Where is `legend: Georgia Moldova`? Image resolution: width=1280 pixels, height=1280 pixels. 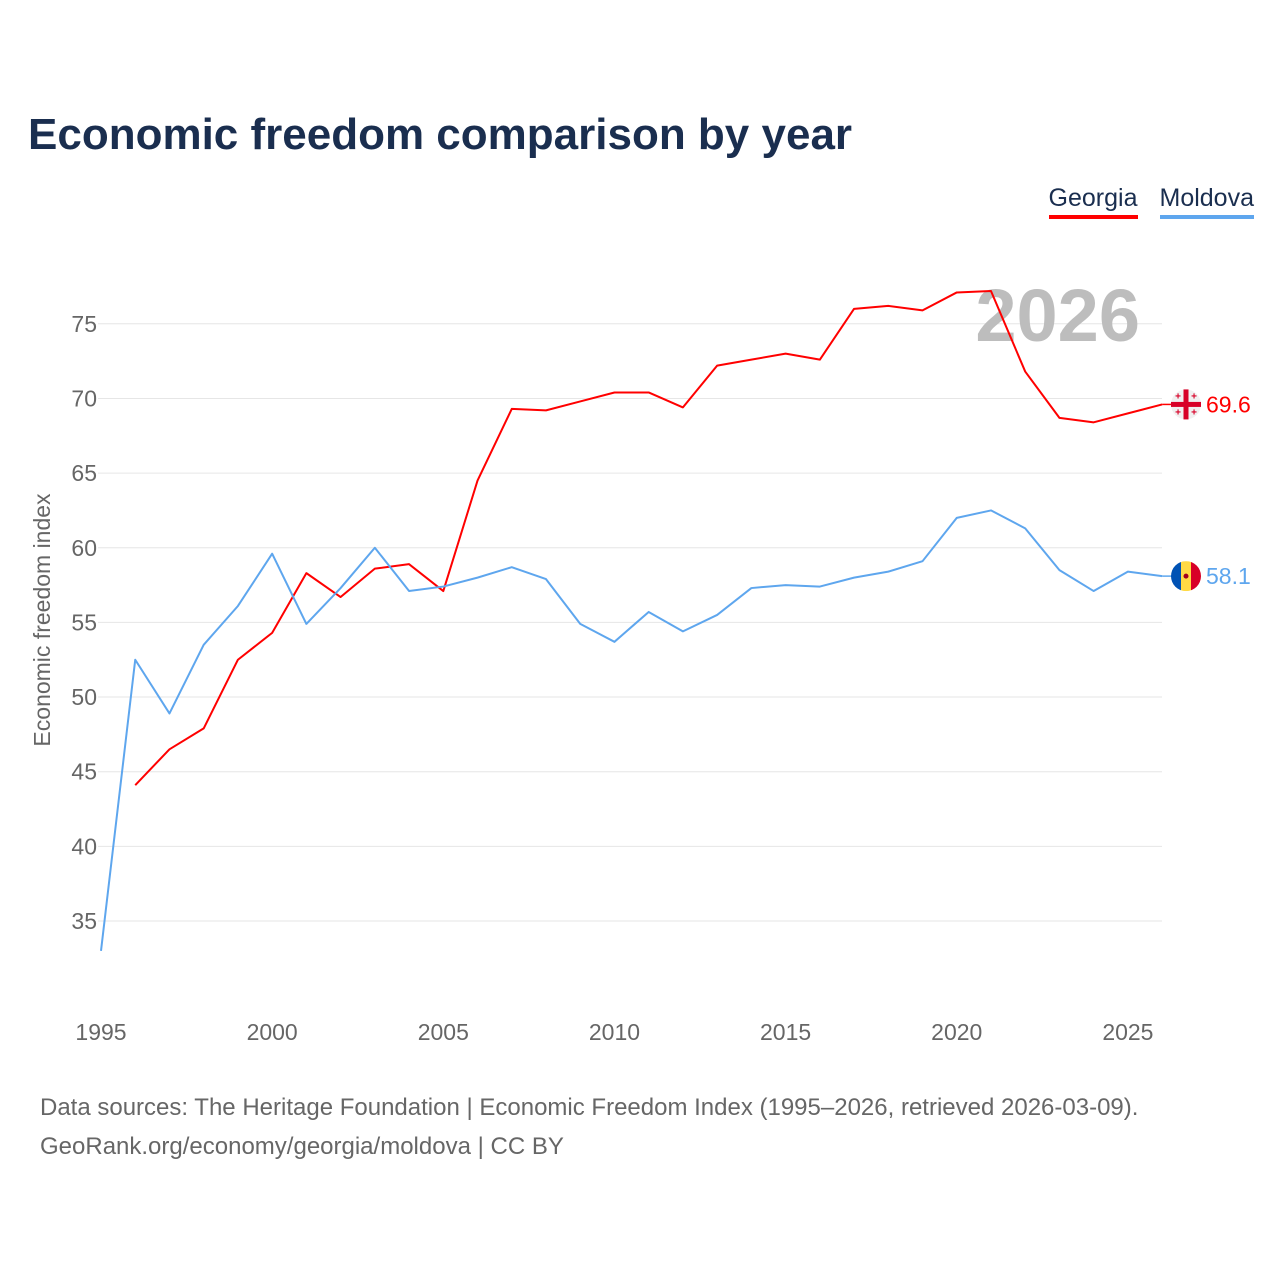
legend: Georgia Moldova is located at coordinates (1151, 201).